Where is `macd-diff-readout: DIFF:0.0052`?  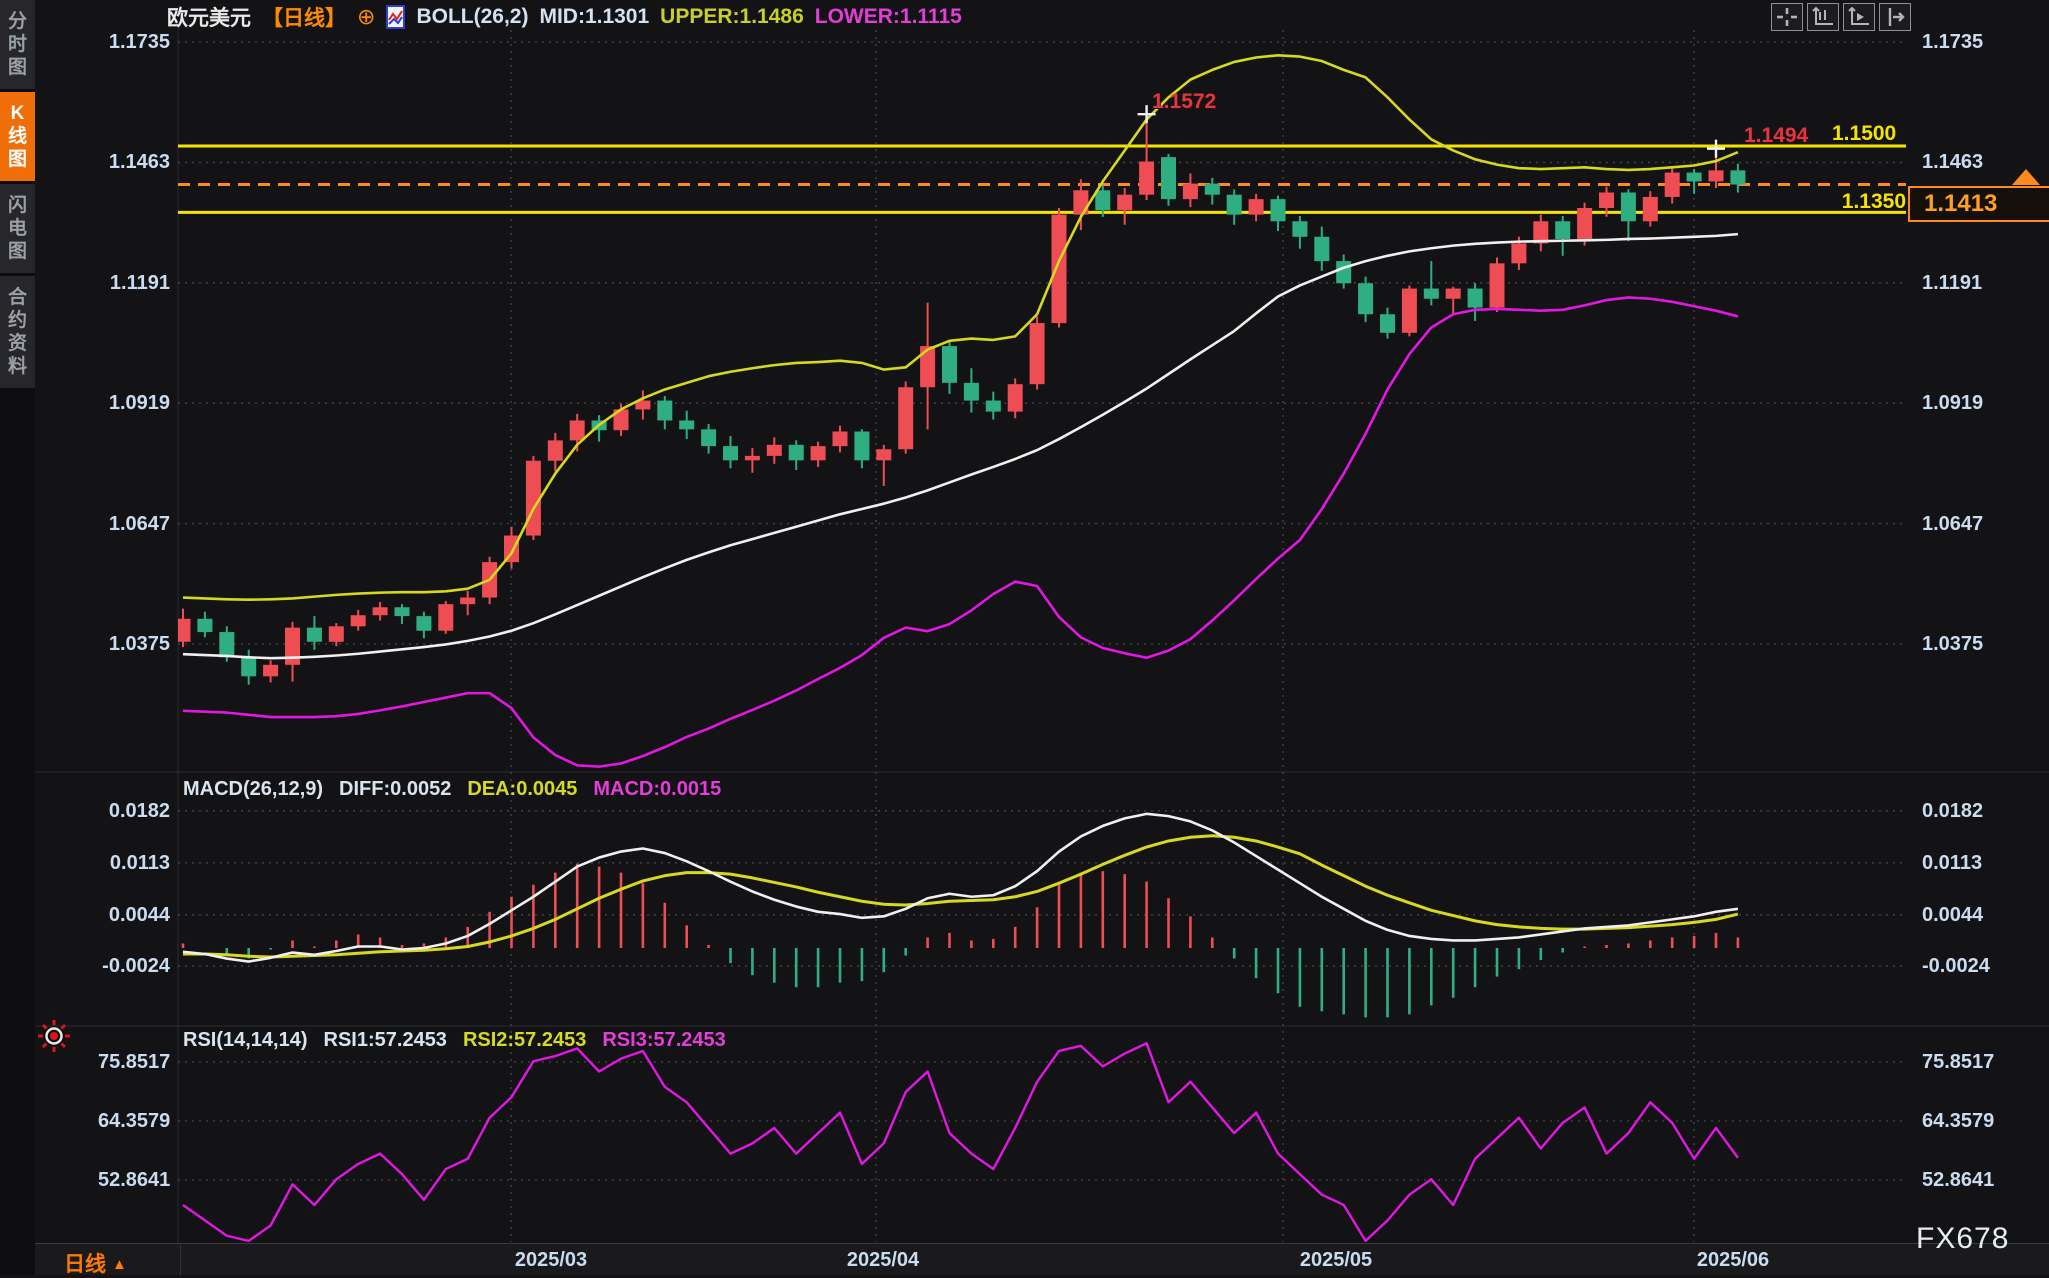 macd-diff-readout: DIFF:0.0052 is located at coordinates (395, 789).